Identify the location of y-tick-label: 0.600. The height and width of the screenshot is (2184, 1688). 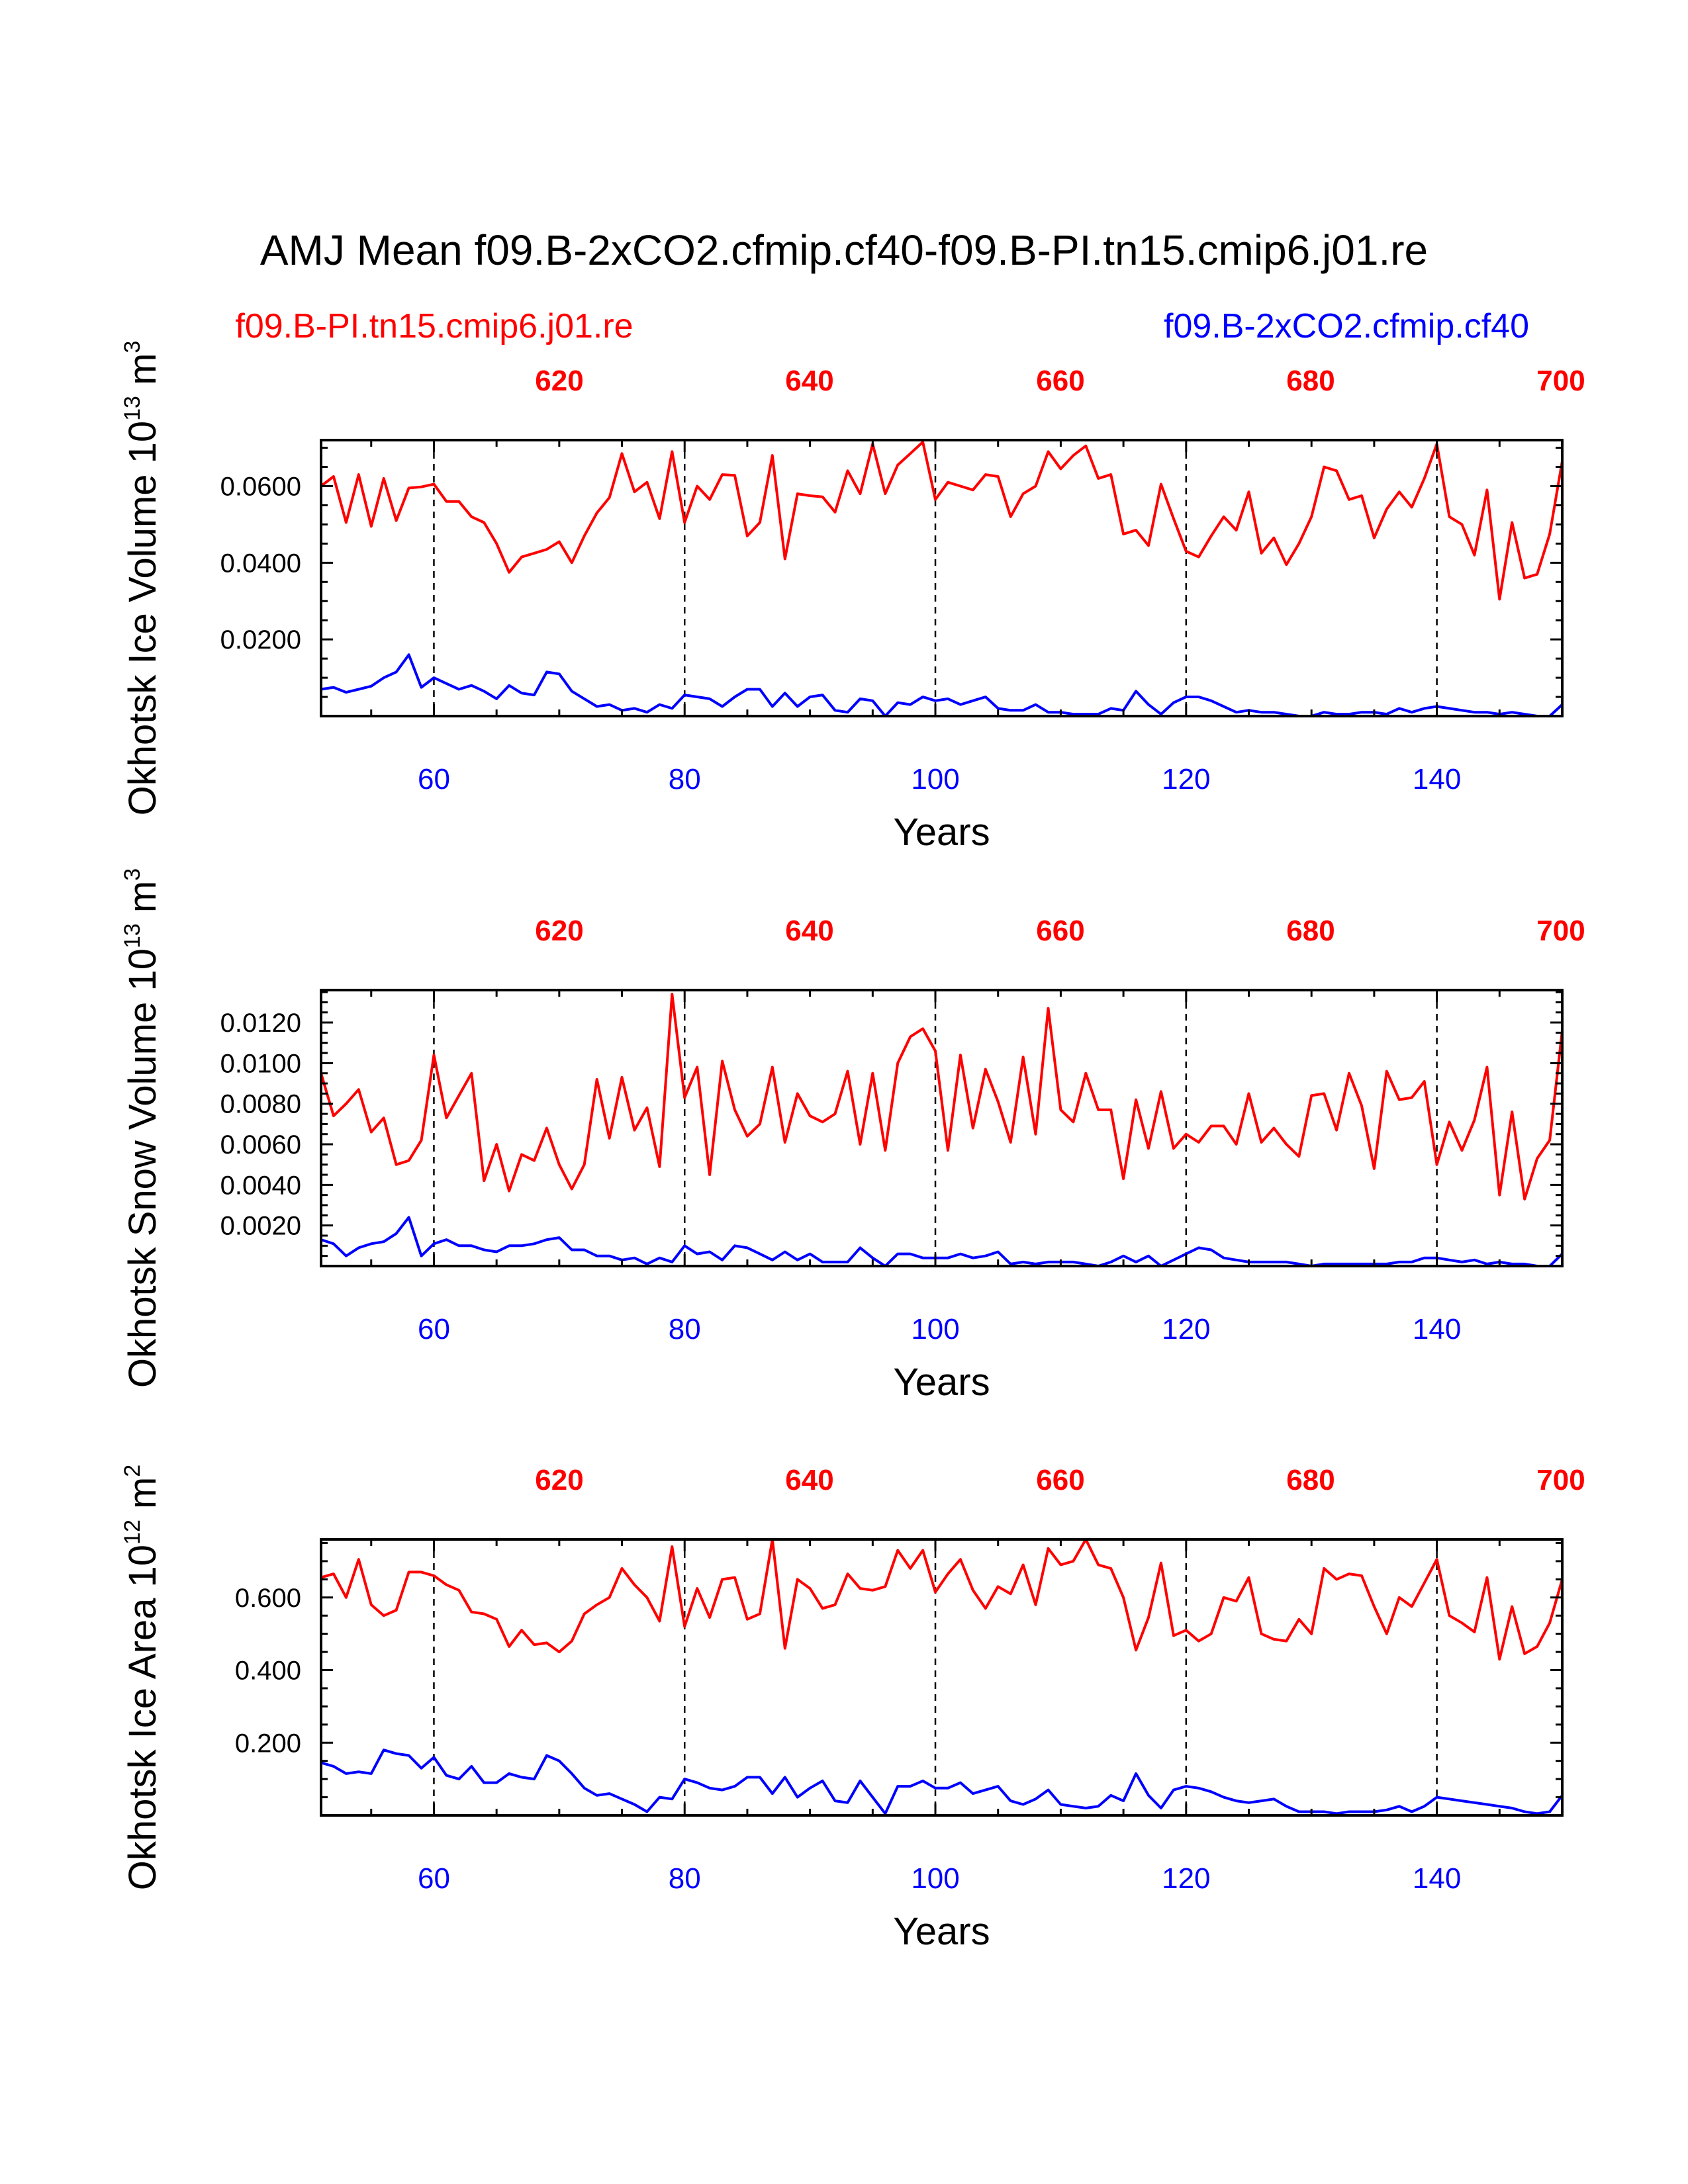
(268, 1598).